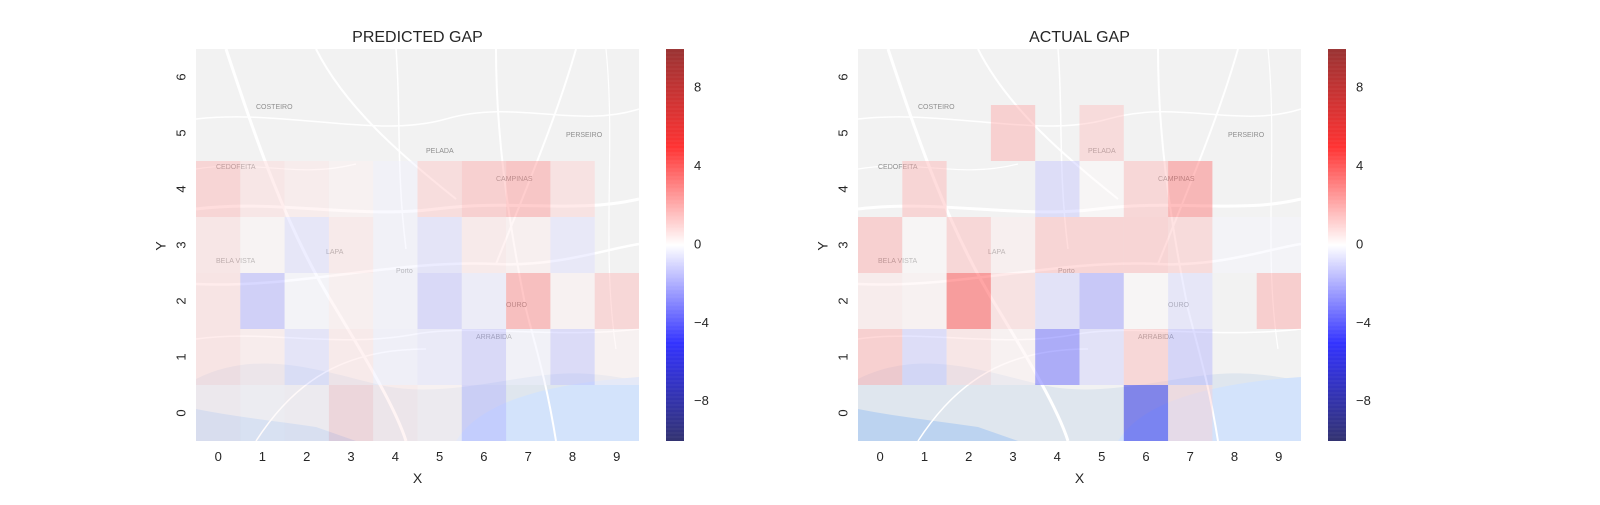 The height and width of the screenshot is (505, 1600). What do you see at coordinates (687, 244) in the screenshot?
I see `colorbar: −8 −4 0 4 8` at bounding box center [687, 244].